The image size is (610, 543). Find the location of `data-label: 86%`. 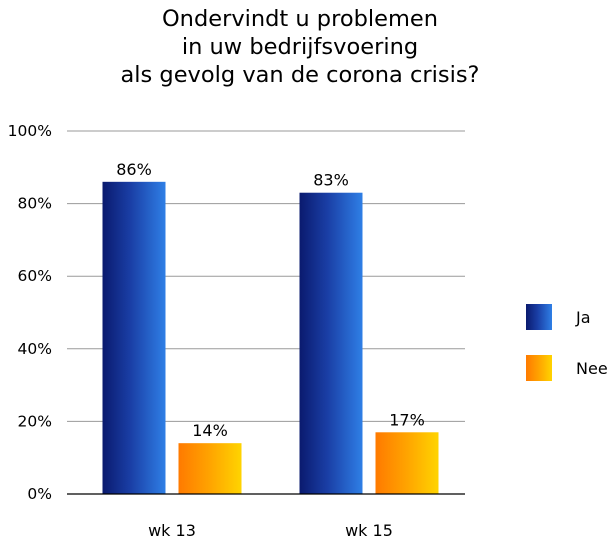

data-label: 86% is located at coordinates (134, 169).